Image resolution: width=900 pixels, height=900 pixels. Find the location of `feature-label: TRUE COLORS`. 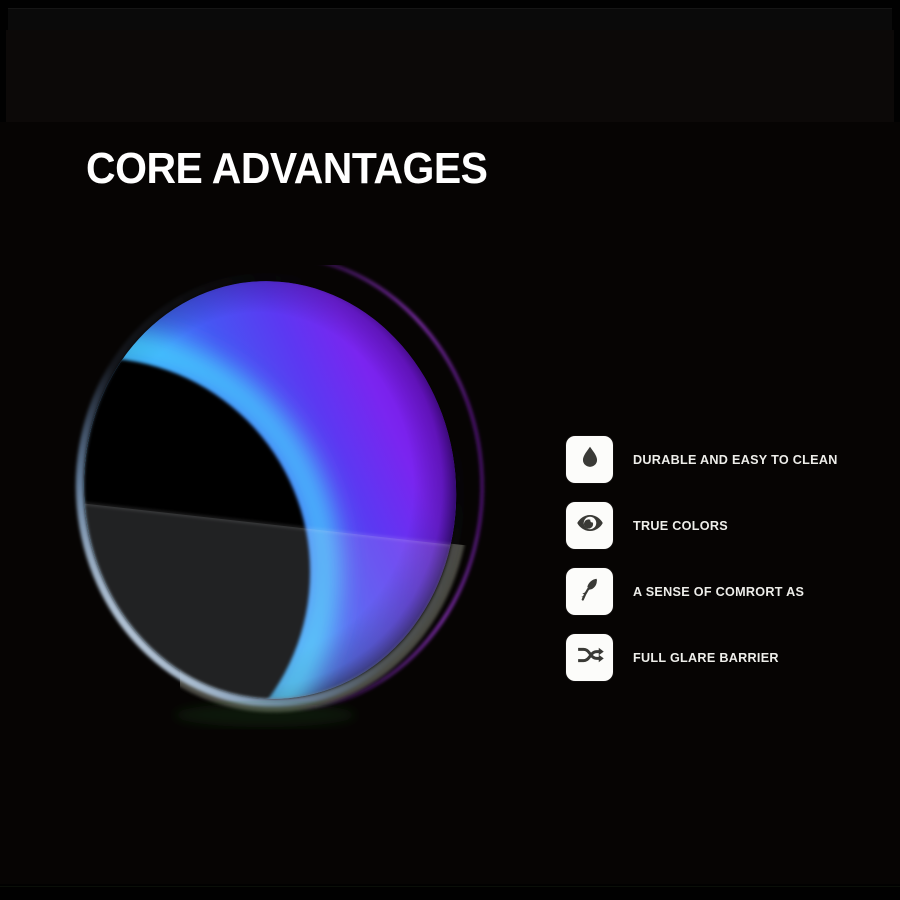

feature-label: TRUE COLORS is located at coordinates (680, 525).